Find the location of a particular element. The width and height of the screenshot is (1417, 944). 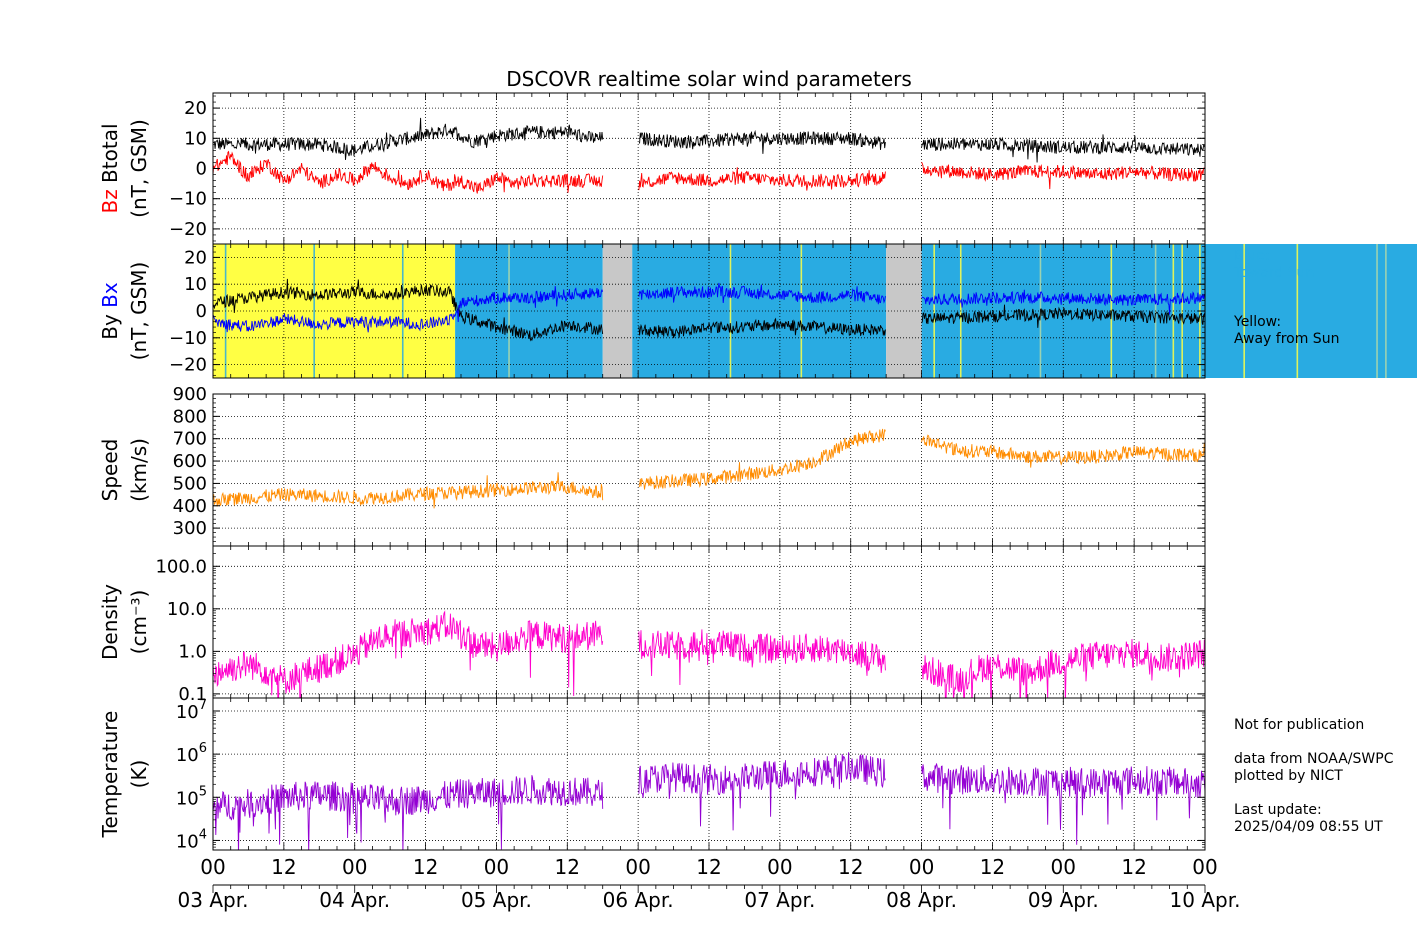

legend-blue-text: Toward Sun is located at coordinates (1274, 273).